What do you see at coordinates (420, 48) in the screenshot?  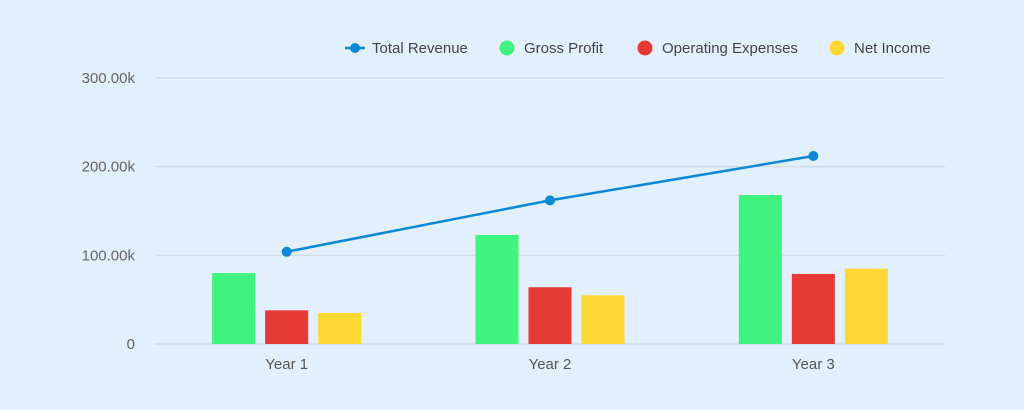 I see `legend-label: Total Revenue` at bounding box center [420, 48].